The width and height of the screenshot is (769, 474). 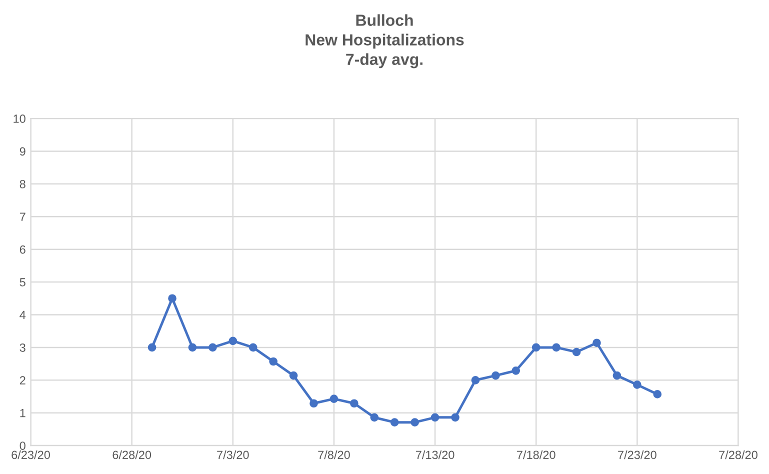 I want to click on y-tick-label: 2, so click(x=23, y=380).